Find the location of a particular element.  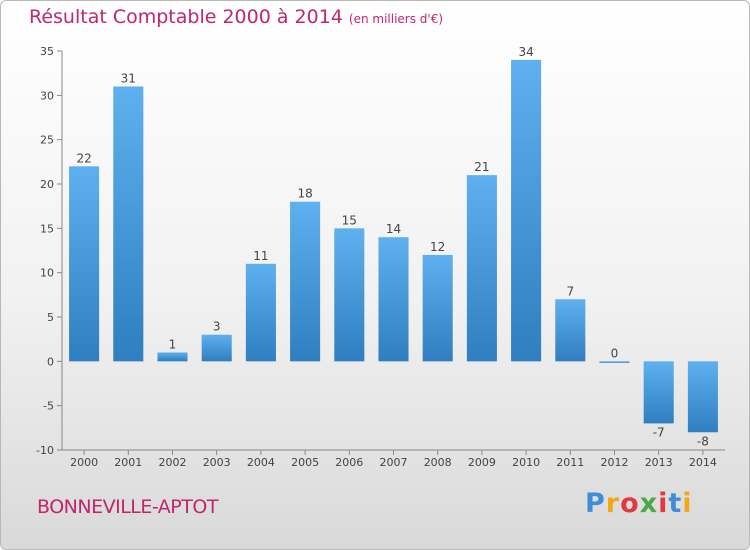

logo-letter: x is located at coordinates (649, 503).